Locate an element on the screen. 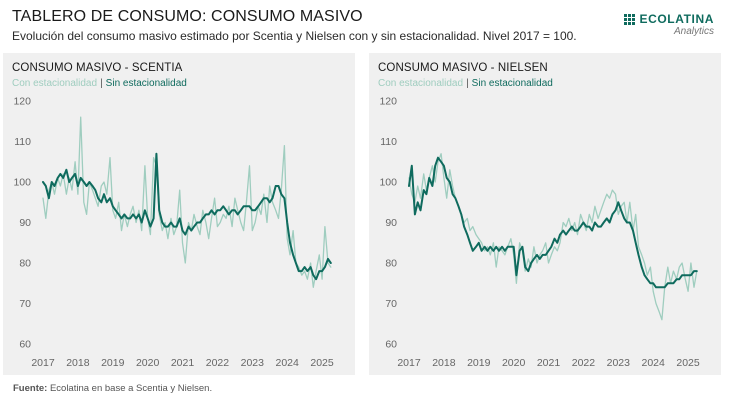  brand-logo: ECOLATINA Analytics is located at coordinates (649, 24).